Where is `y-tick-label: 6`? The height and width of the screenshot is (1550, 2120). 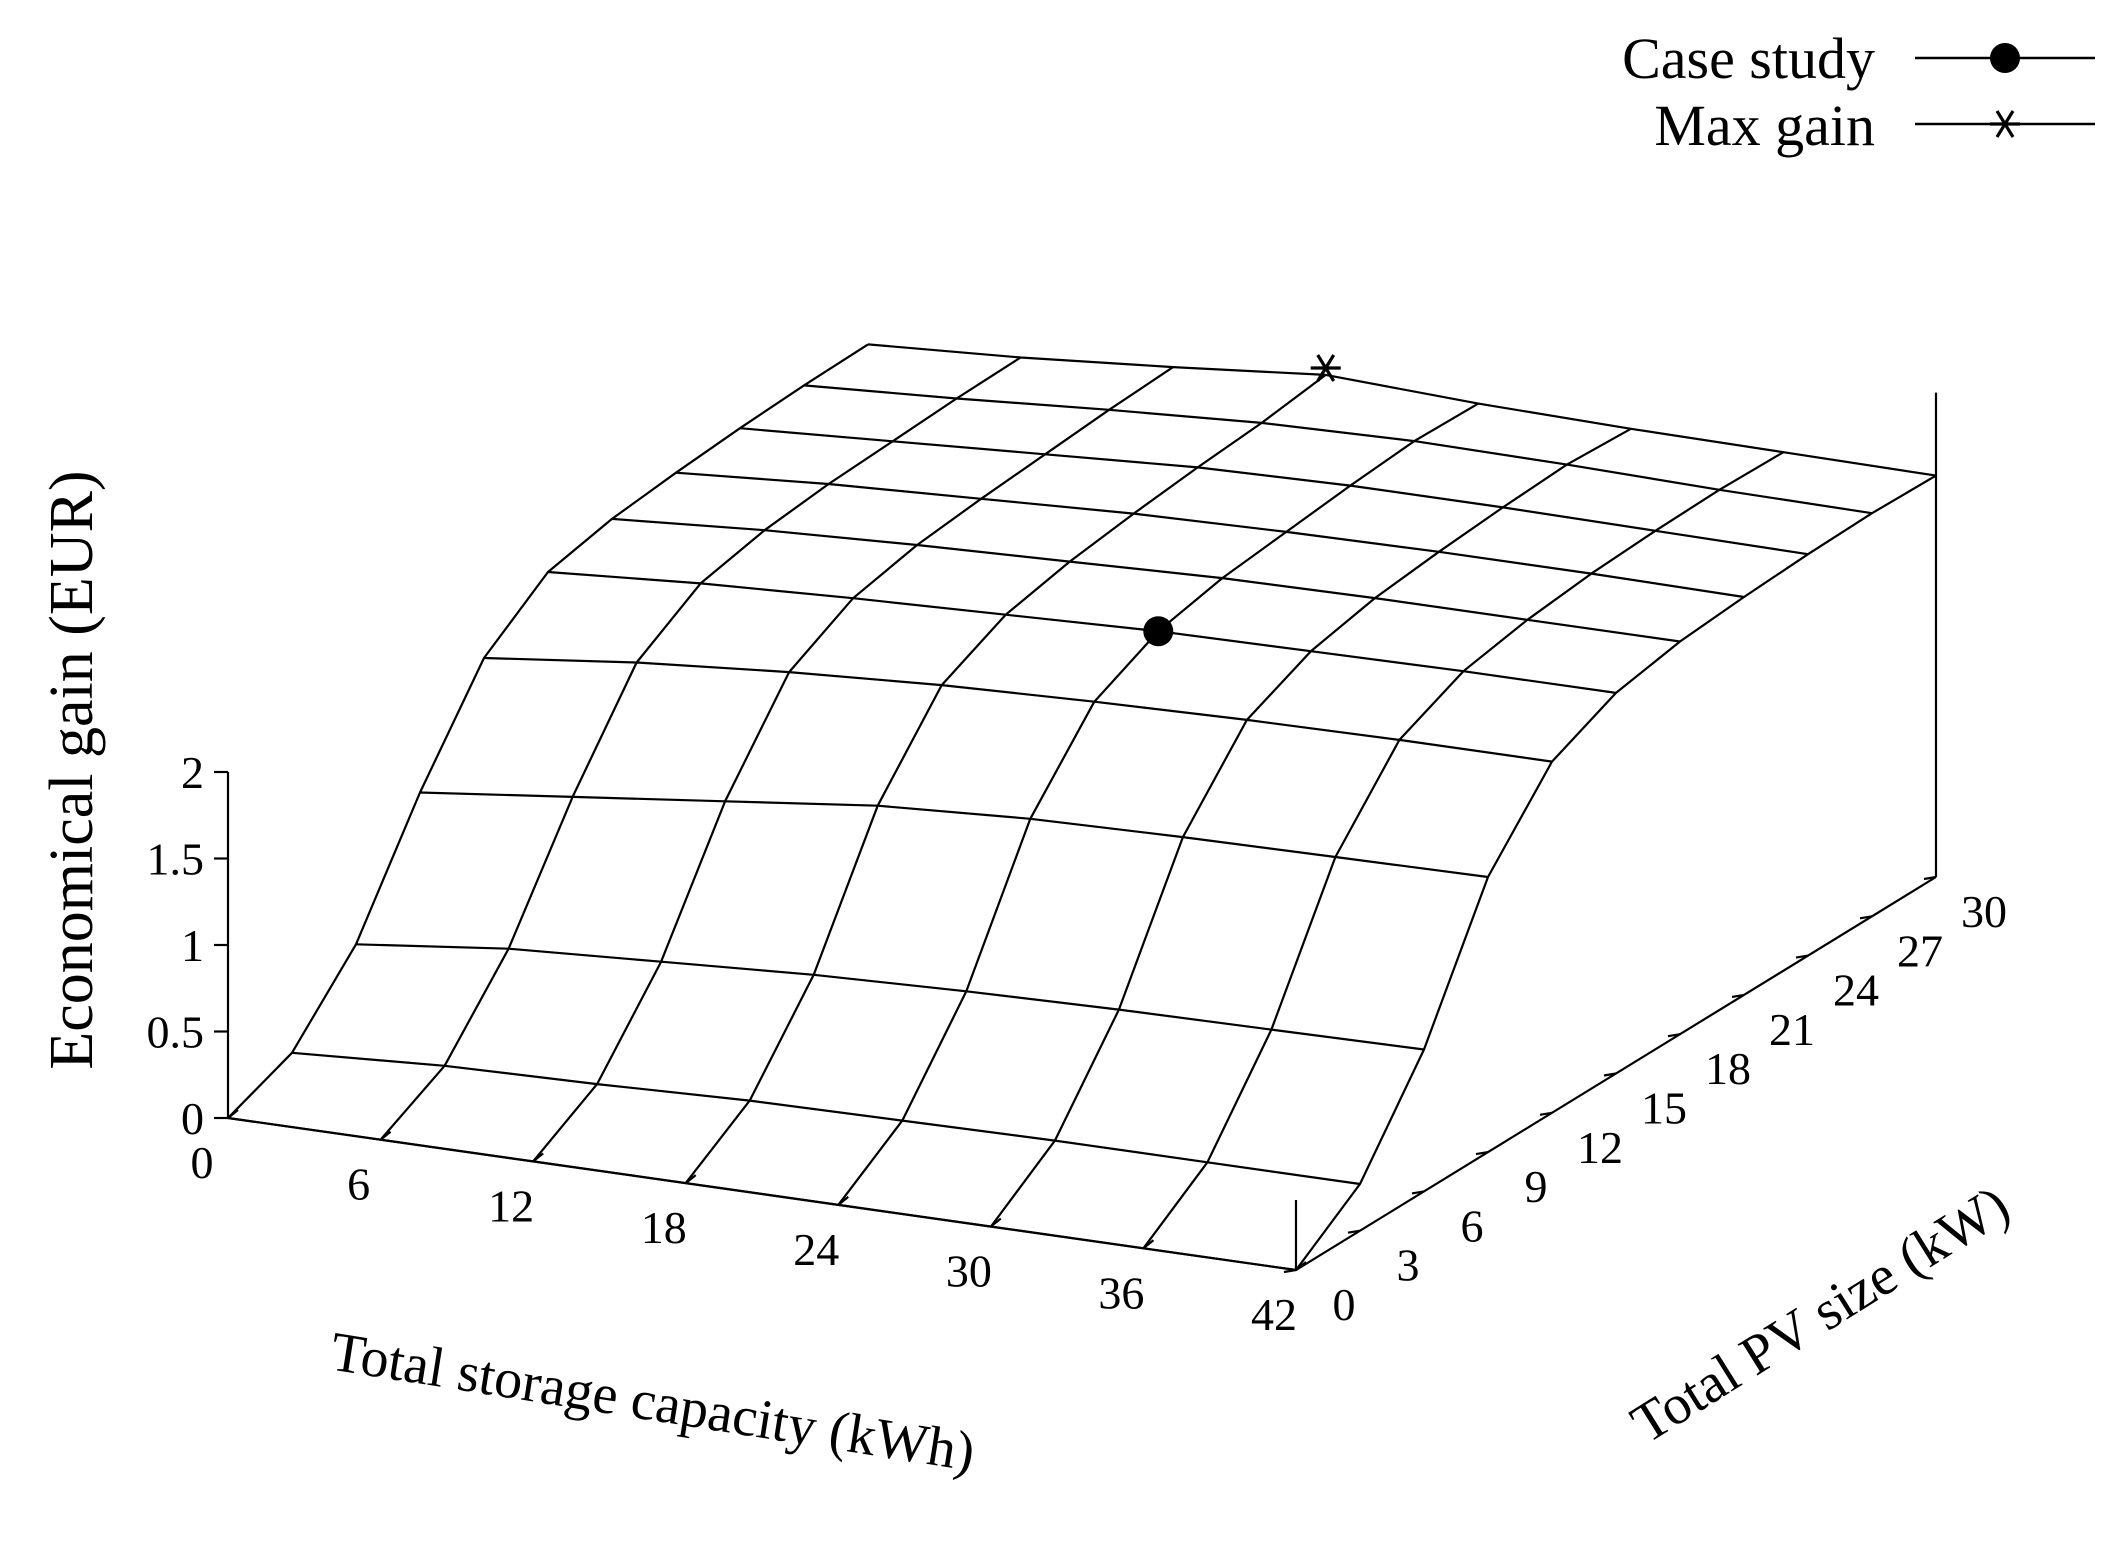
y-tick-label: 6 is located at coordinates (1472, 1225).